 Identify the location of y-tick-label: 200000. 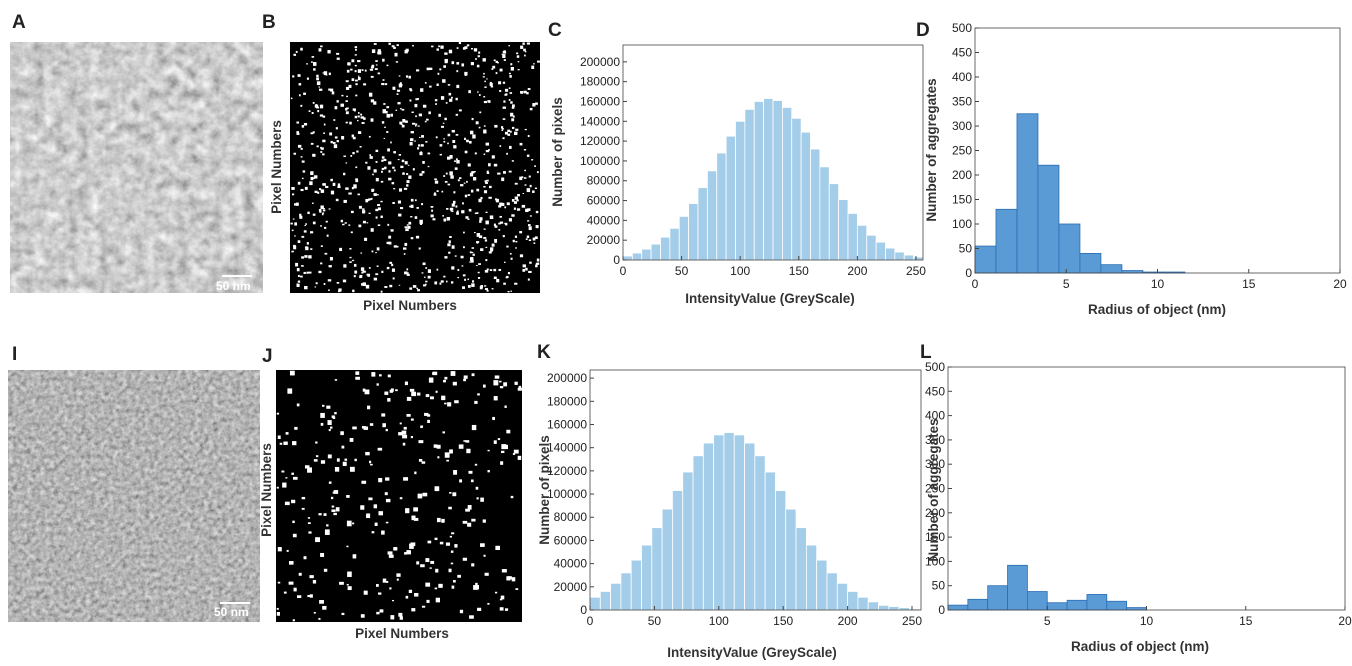
(567, 378).